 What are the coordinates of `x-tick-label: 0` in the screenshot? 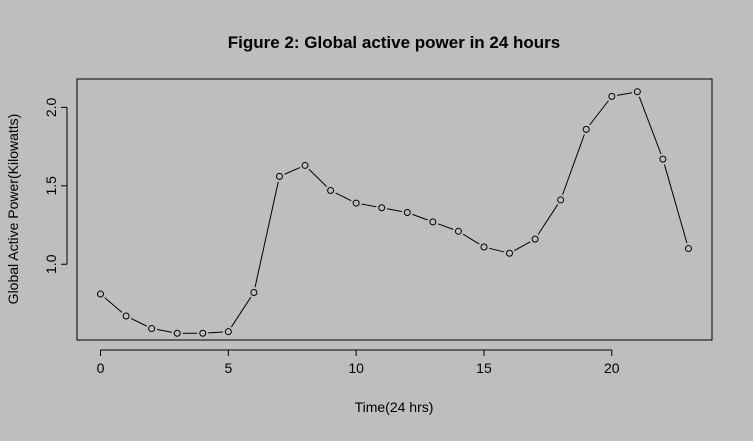 It's located at (101, 368).